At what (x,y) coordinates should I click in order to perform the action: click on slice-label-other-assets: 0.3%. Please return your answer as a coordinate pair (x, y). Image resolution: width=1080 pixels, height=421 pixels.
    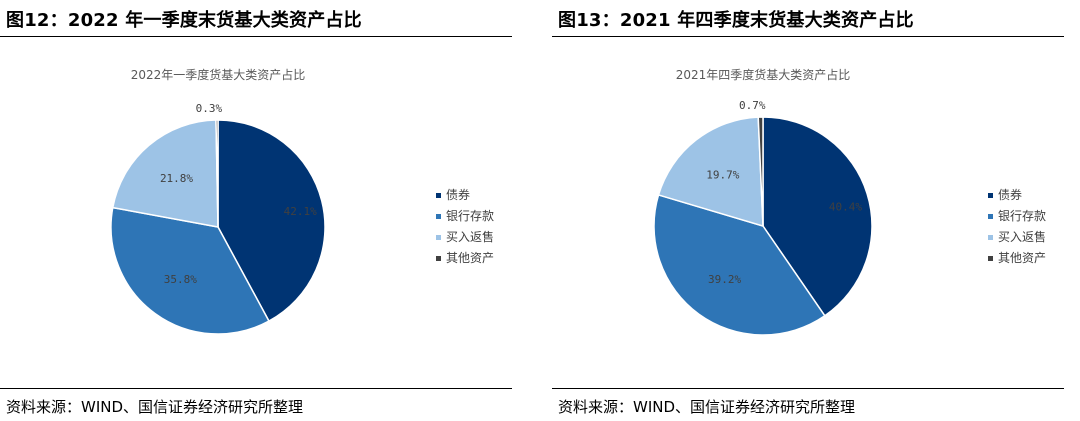
    Looking at the image, I should click on (209, 108).